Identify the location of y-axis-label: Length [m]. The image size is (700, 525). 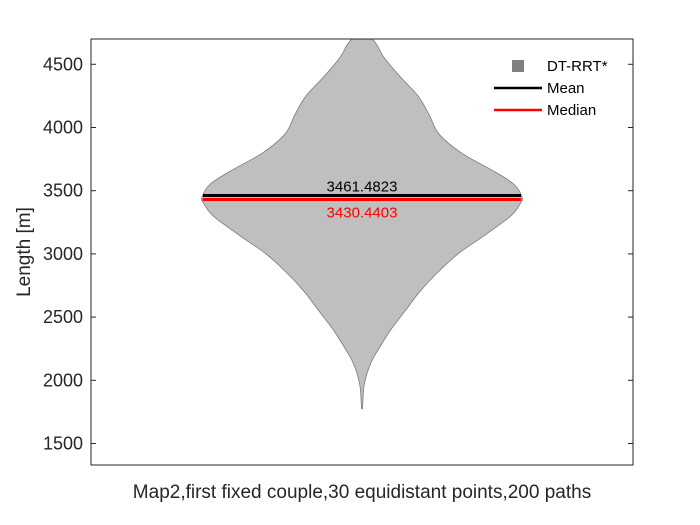
(24, 252).